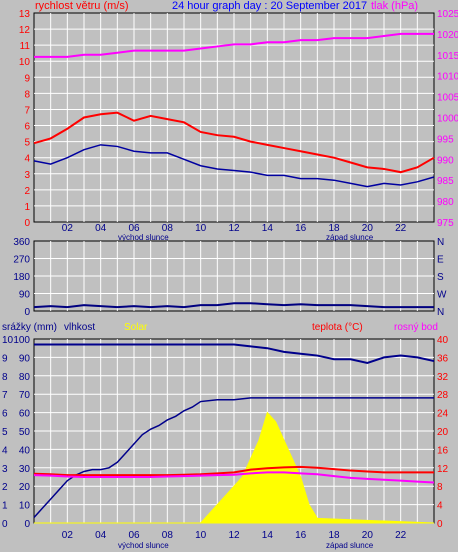 This screenshot has width=458, height=552. Describe the element at coordinates (447, 98) in the screenshot. I see `y-tick-label: 1005` at that location.